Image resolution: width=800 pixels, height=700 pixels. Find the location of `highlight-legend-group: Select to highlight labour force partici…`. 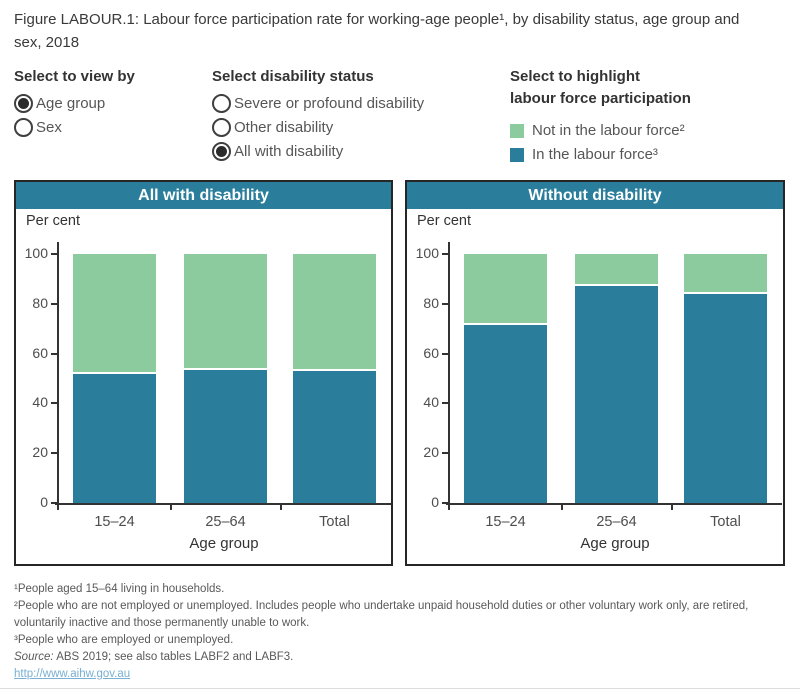

highlight-legend-group: Select to highlight labour force partici… is located at coordinates (600, 116).